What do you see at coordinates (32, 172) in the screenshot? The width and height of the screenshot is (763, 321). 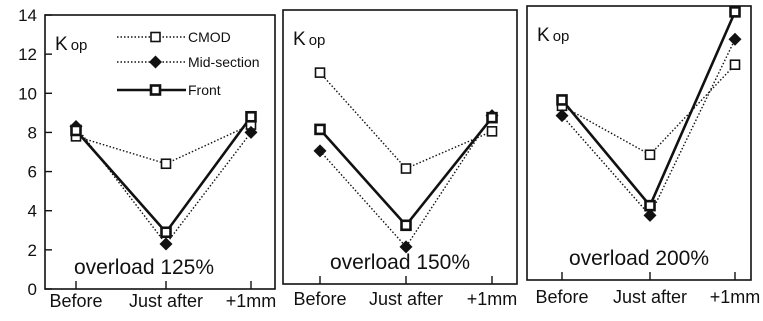 I see `y-tick-label: 6` at bounding box center [32, 172].